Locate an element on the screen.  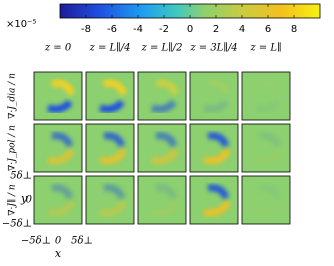
colorbar-tick-label: 0 is located at coordinates (190, 29).